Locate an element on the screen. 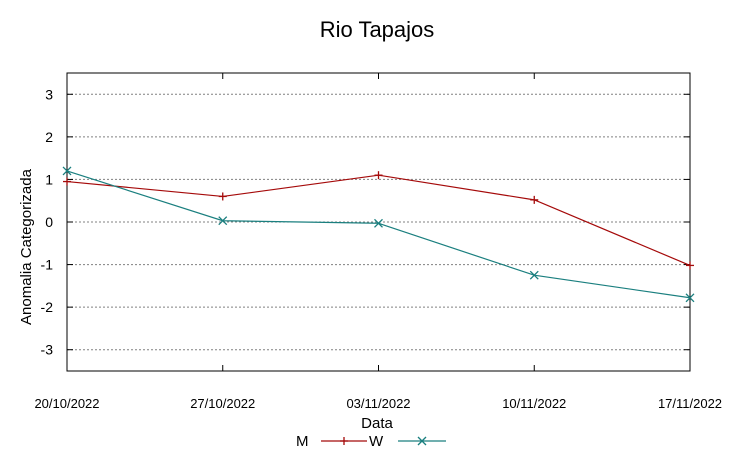 The width and height of the screenshot is (753, 459). legend-label: M is located at coordinates (302, 441).